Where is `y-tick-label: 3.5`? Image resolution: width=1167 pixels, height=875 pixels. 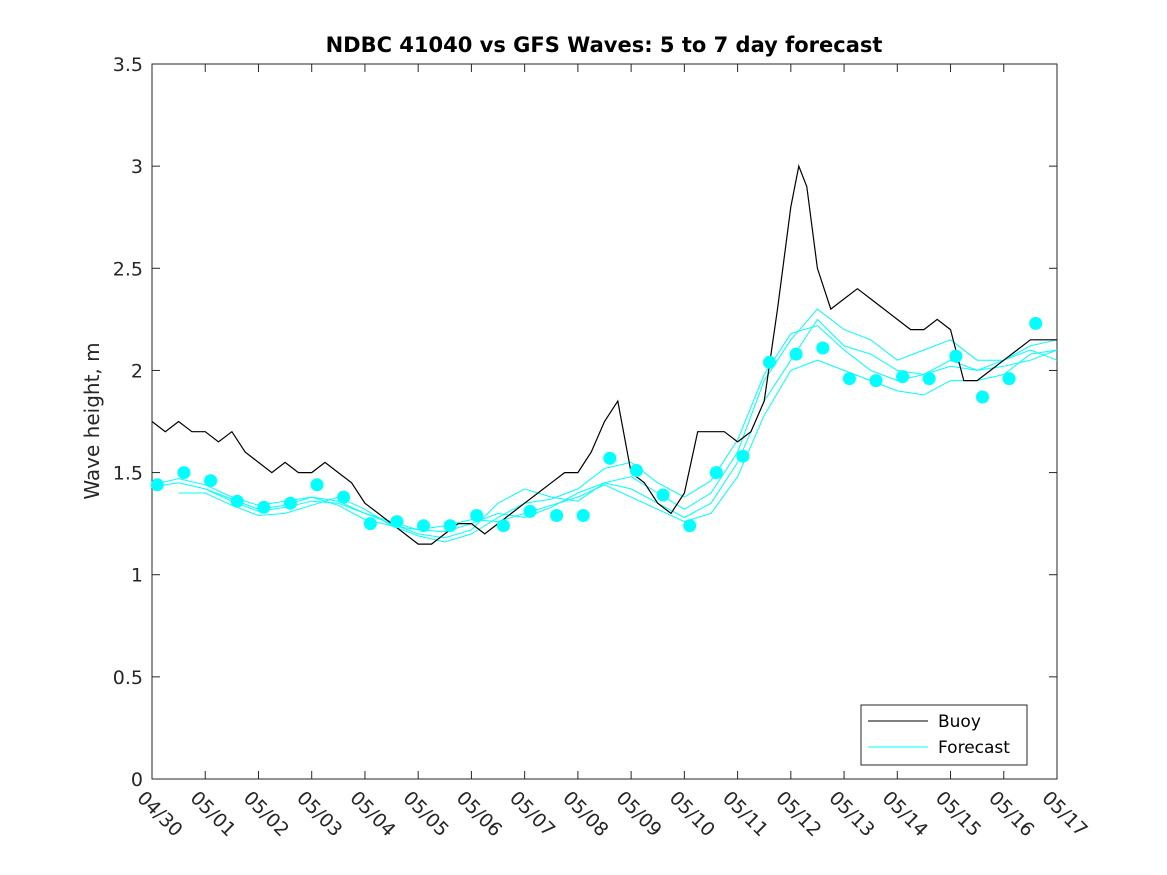 y-tick-label: 3.5 is located at coordinates (128, 65).